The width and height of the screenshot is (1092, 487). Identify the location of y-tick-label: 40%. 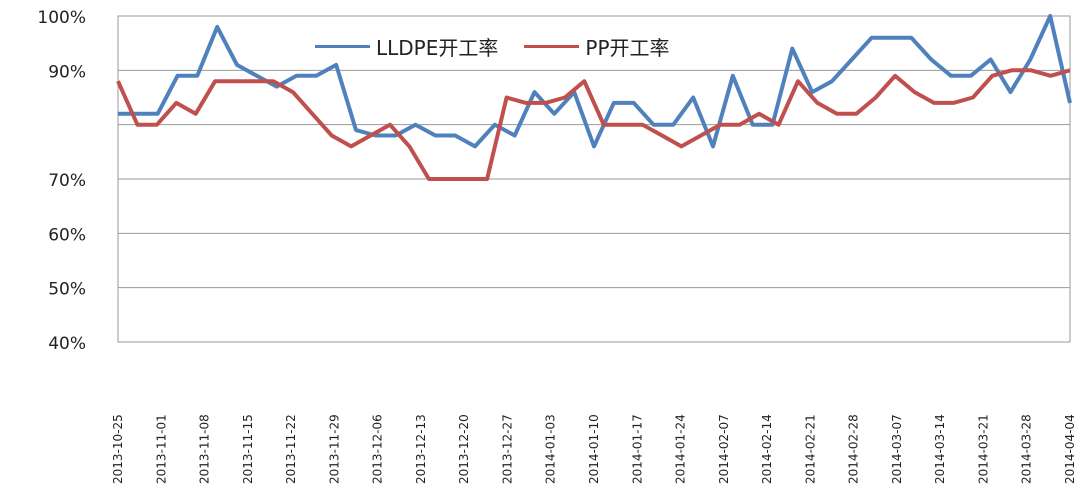
(67, 344).